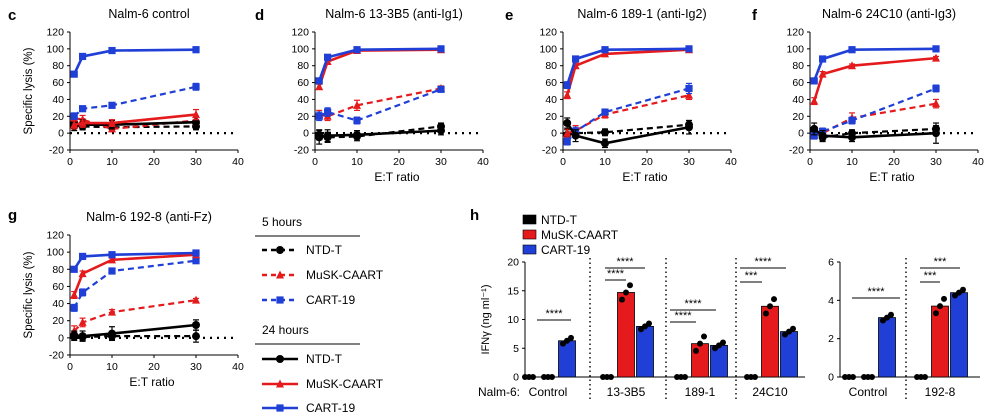 The height and width of the screenshot is (418, 998). I want to click on legend-label-musk-5h: MuSK-CAART, so click(345, 275).